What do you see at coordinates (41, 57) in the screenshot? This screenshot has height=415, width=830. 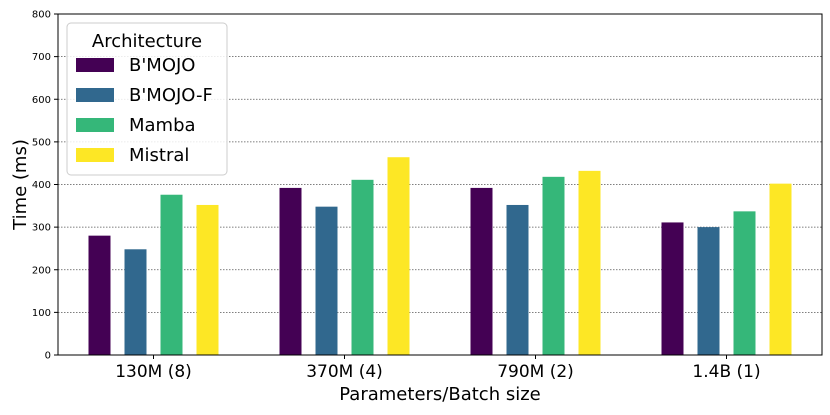 I see `y-tick-label: 700` at bounding box center [41, 57].